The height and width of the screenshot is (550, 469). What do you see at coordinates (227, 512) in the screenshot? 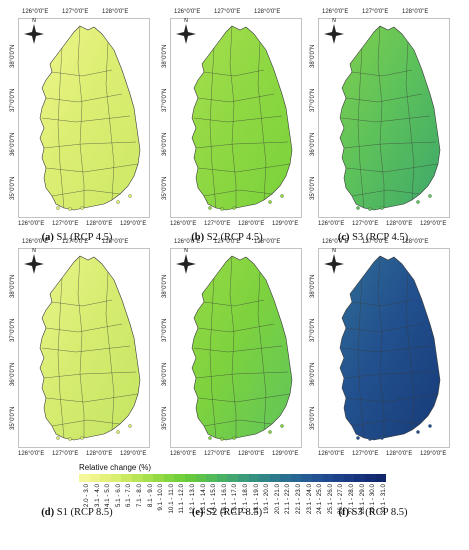
I see `panel-caption: (e) S2 (RCP 8.5)` at bounding box center [227, 512].